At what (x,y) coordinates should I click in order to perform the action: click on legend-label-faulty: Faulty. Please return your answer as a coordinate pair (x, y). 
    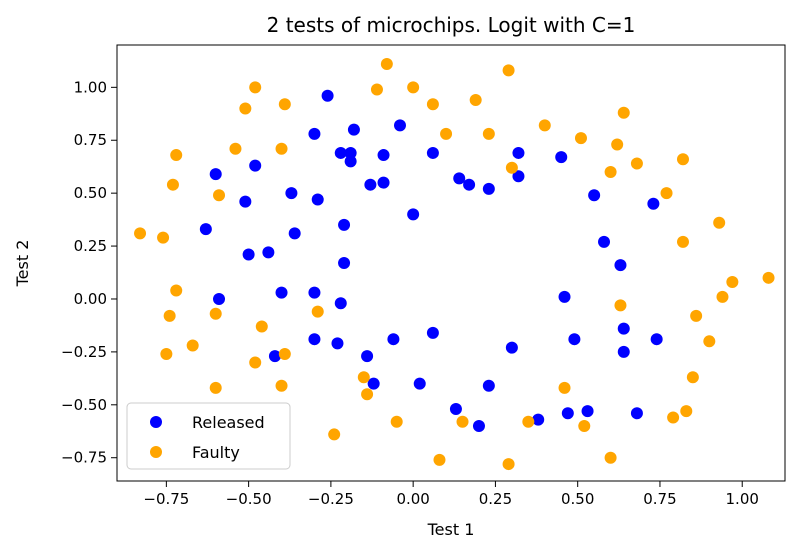
    Looking at the image, I should click on (216, 452).